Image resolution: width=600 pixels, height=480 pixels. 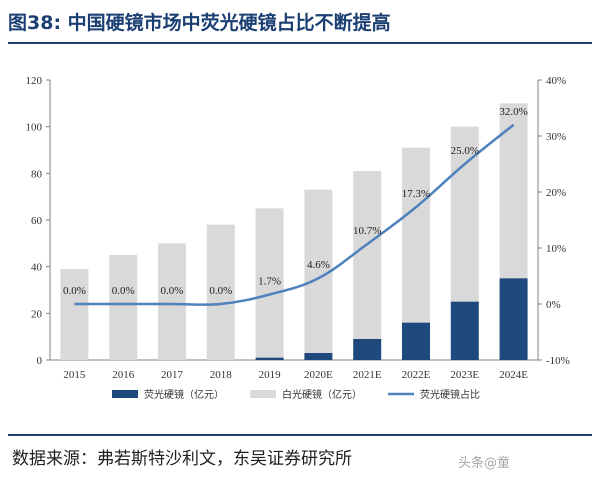 I want to click on y-tick-label-left: 20, so click(x=37, y=314).